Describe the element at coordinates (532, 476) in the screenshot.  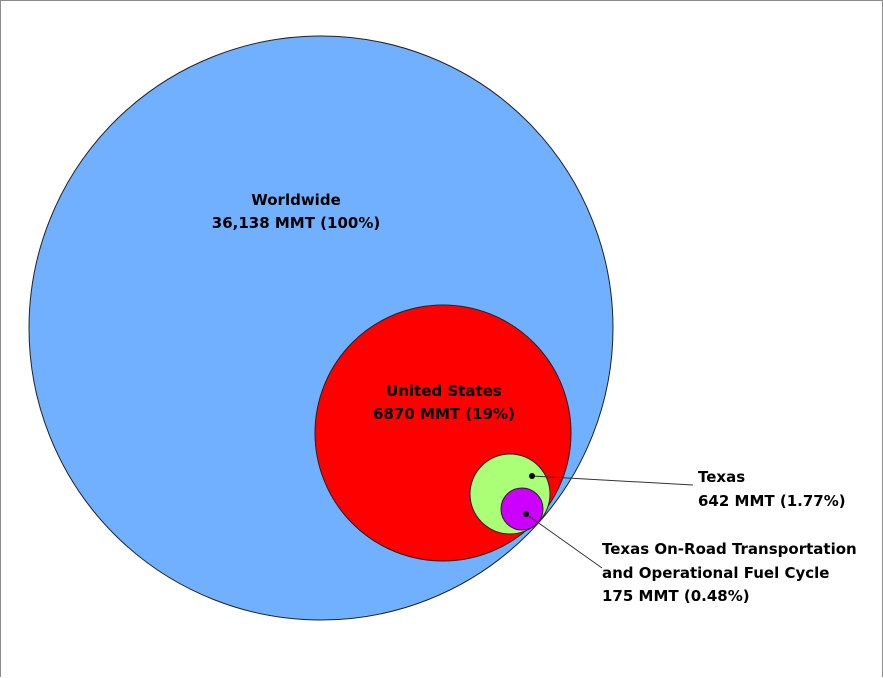
I see `texas-callout-dot` at that location.